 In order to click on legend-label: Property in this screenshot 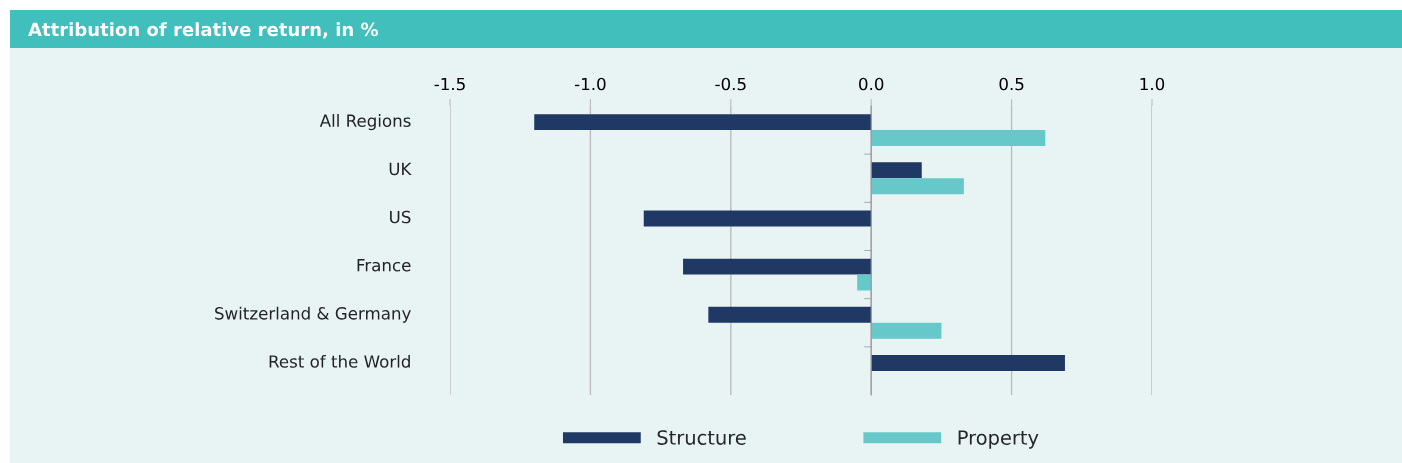, I will do `click(998, 439)`.